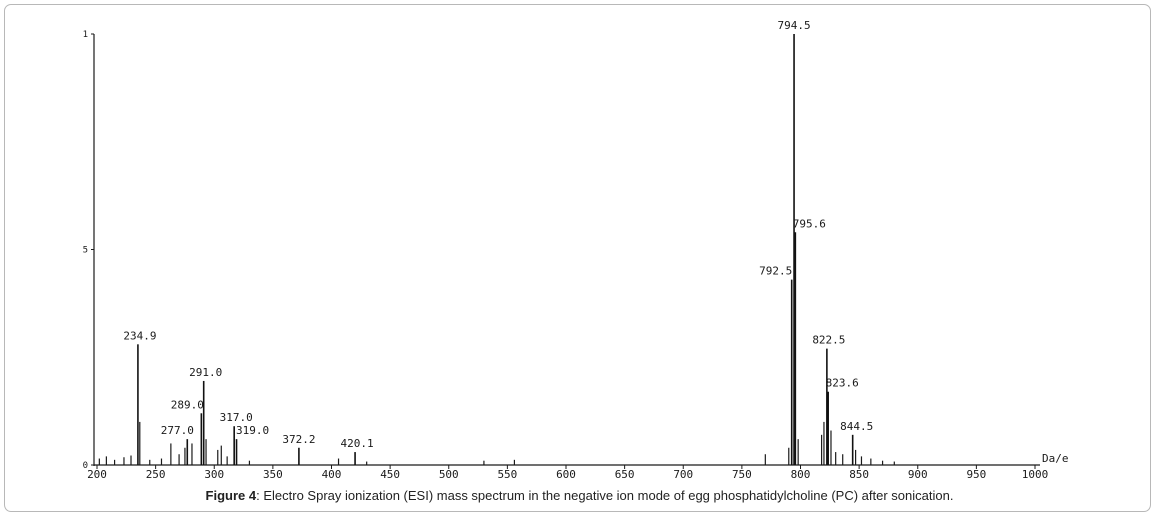 The image size is (1159, 519). What do you see at coordinates (507, 474) in the screenshot?
I see `x-tick-label: 550` at bounding box center [507, 474].